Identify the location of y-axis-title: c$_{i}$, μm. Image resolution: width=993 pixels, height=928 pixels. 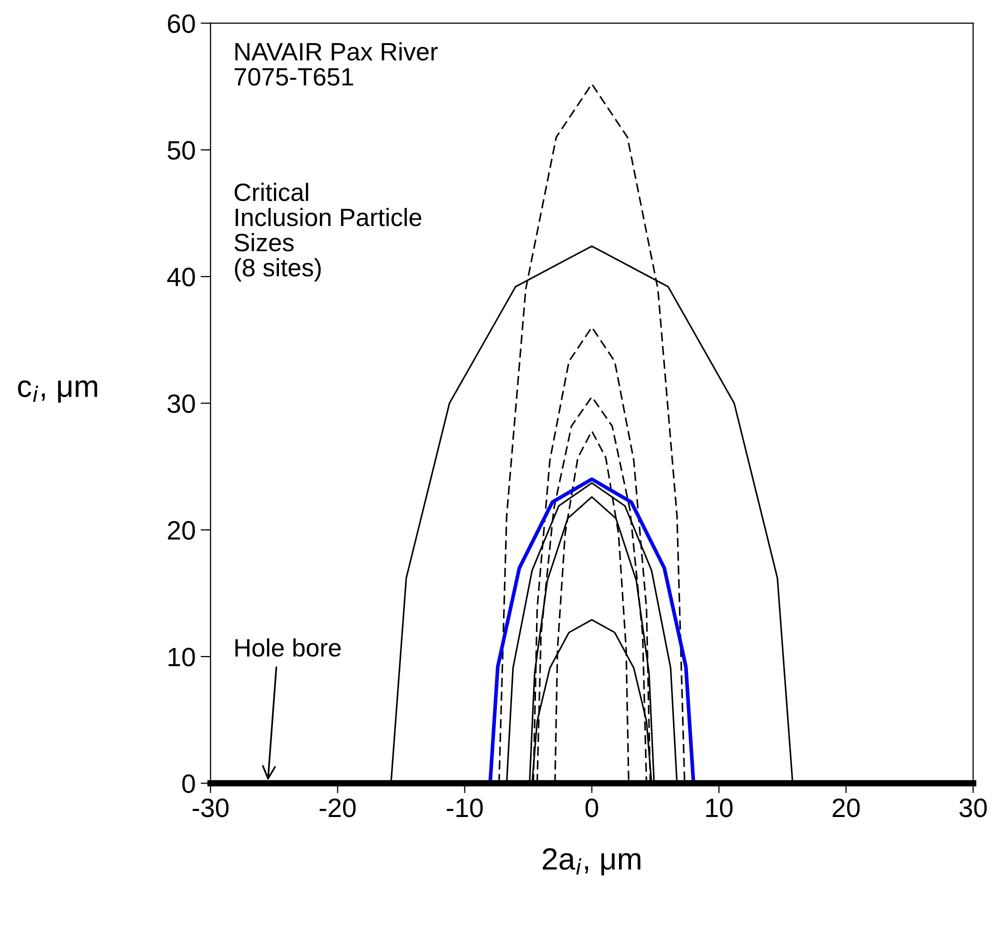
(58, 391).